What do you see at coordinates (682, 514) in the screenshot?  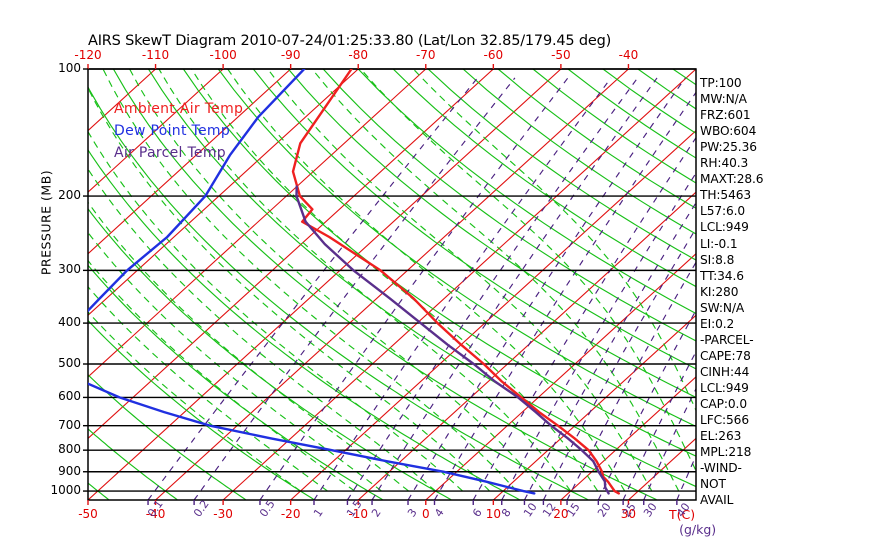 I see `x-axis-temperature-label: T(C)` at bounding box center [682, 514].